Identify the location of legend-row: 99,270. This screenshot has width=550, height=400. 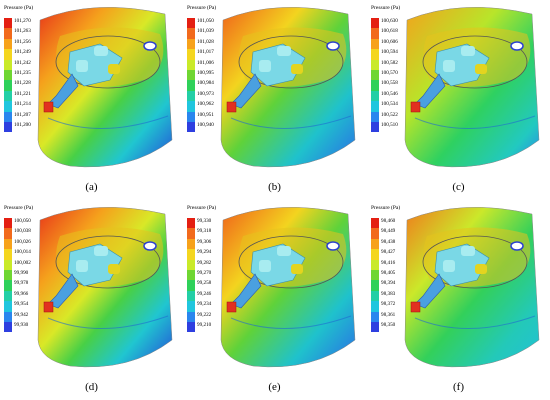
(217, 275).